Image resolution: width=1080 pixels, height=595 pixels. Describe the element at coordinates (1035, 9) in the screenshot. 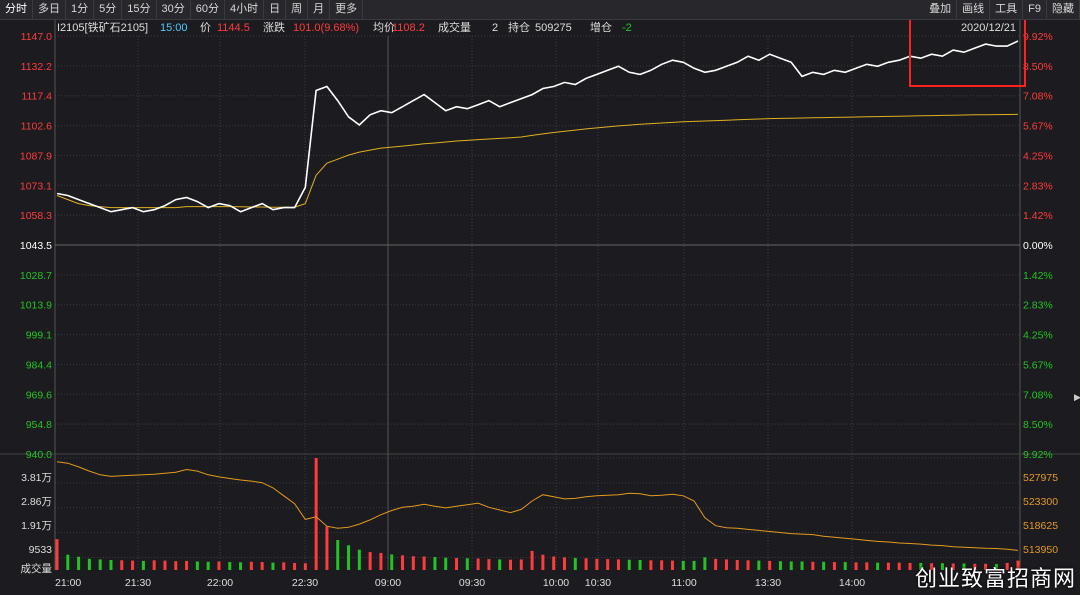

I see `tab-right-3: F9` at that location.